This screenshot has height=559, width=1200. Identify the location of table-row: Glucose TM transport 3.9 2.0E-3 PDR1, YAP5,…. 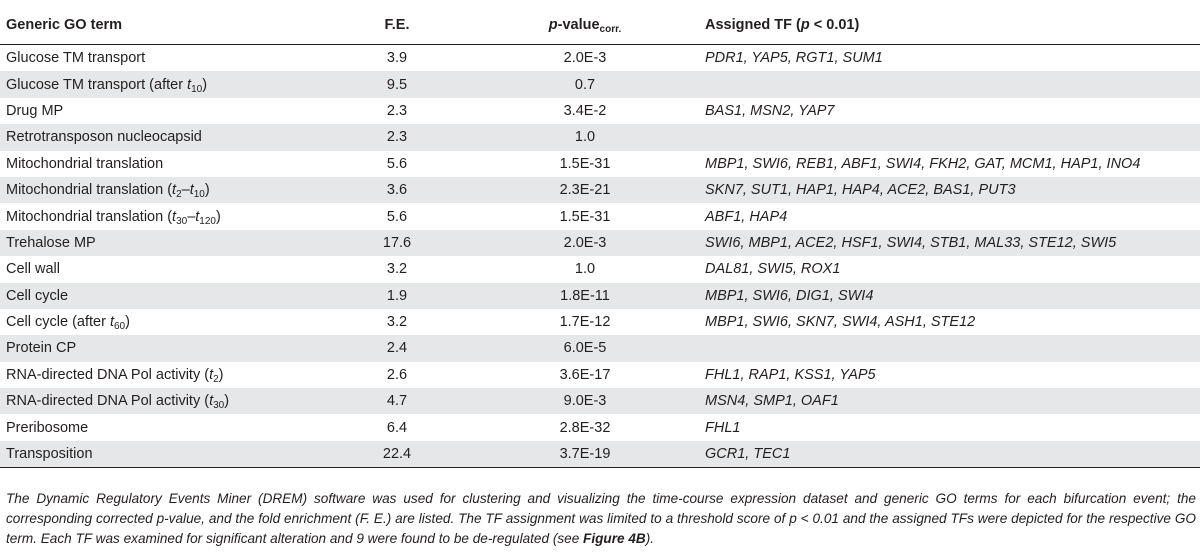
(600, 58).